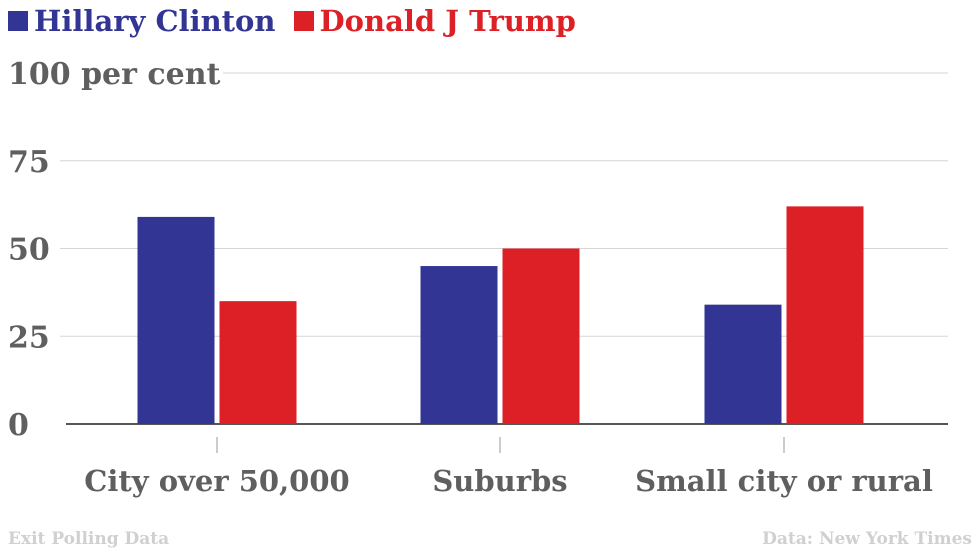 This screenshot has width=980, height=551. Describe the element at coordinates (447, 21) in the screenshot. I see `legend-label-trump: Donald J Trump` at that location.